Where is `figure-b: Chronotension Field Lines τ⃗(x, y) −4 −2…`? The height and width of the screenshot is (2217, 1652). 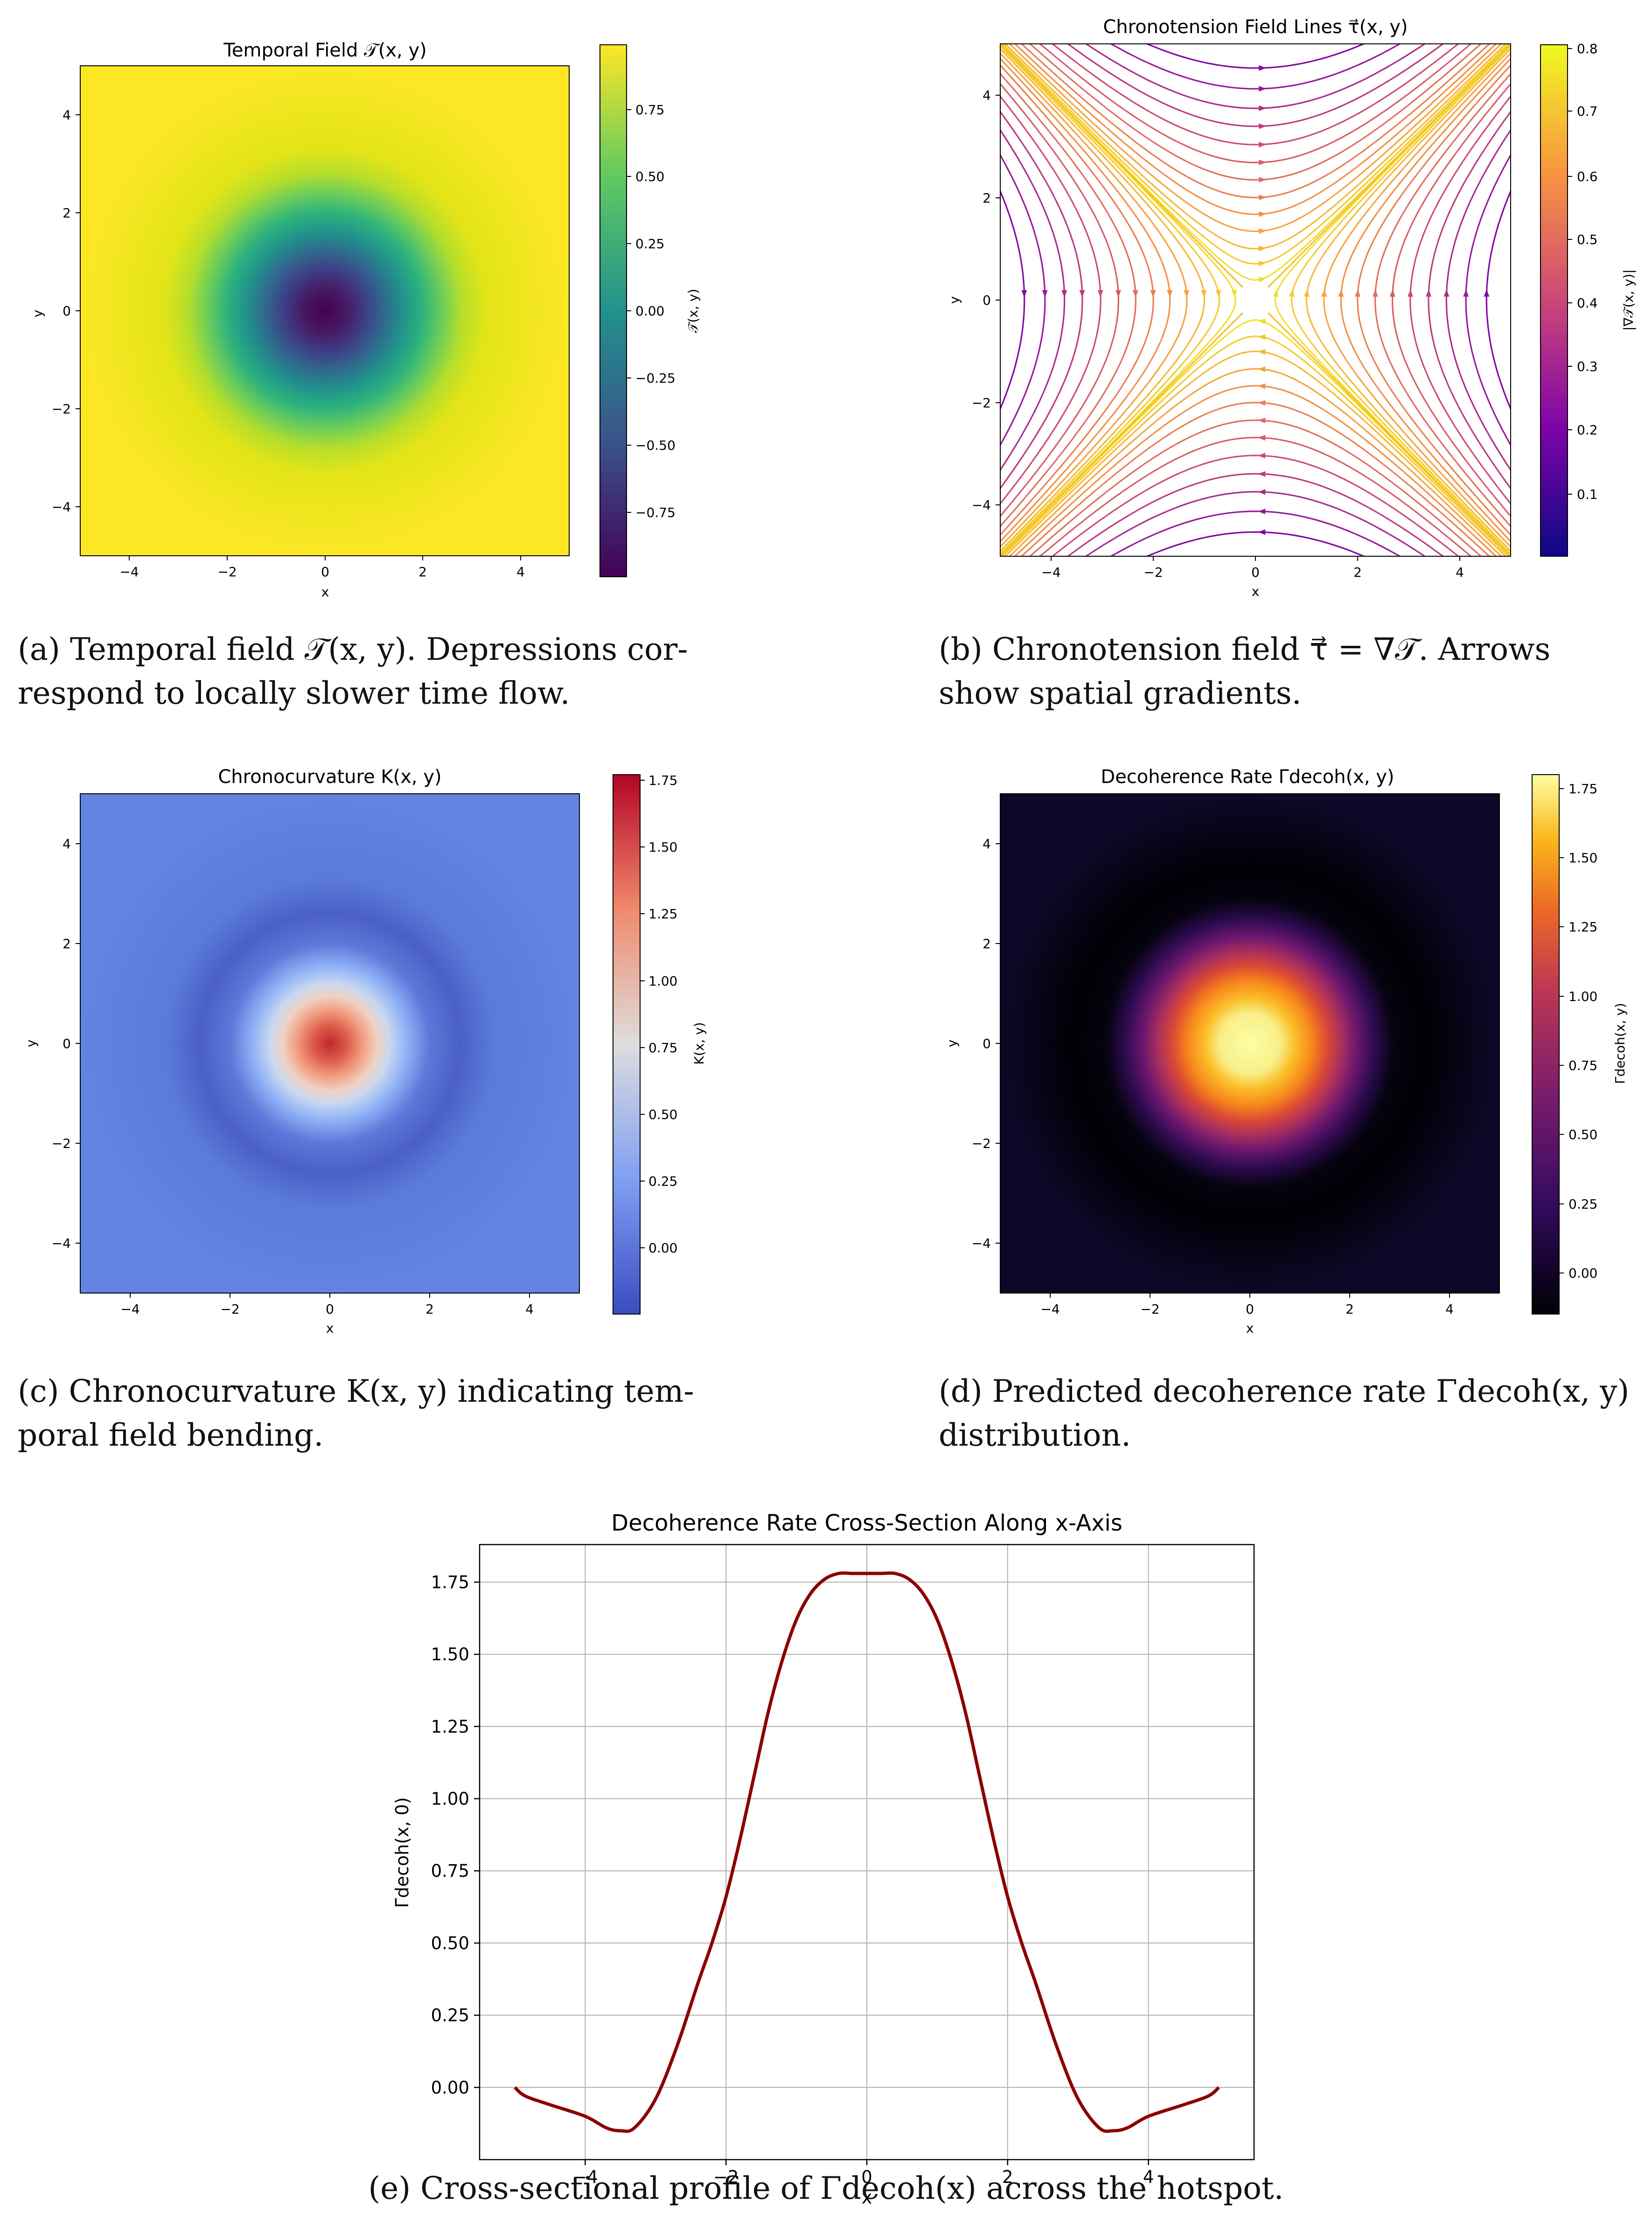
figure-b: Chronotension Field Lines τ⃗(x, y) −4 −2… is located at coordinates (1291, 307).